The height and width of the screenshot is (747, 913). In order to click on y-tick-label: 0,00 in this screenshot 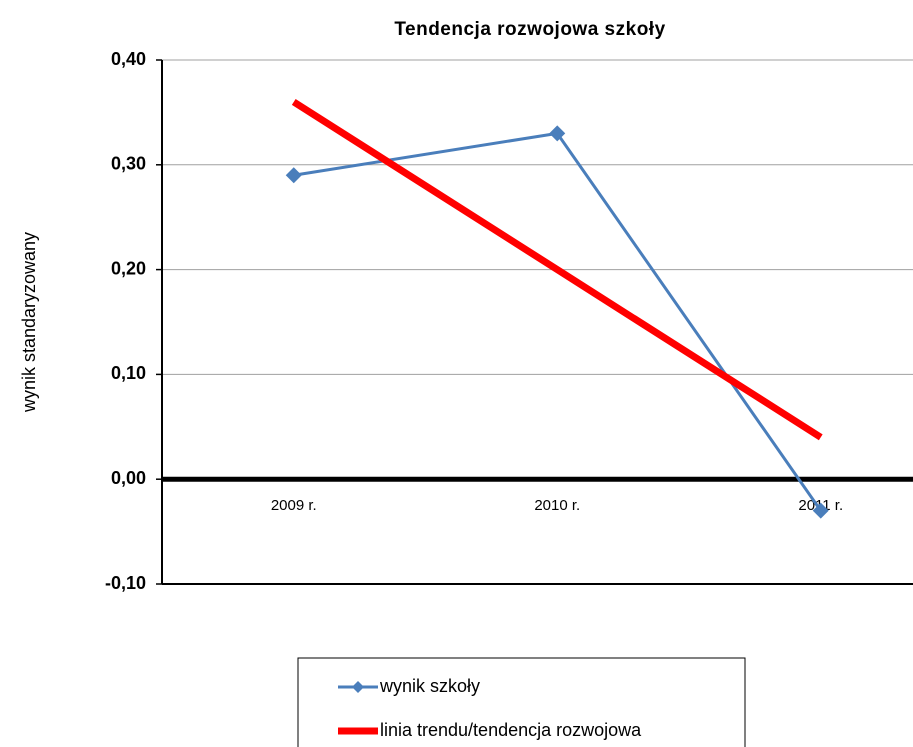, I will do `click(128, 478)`.